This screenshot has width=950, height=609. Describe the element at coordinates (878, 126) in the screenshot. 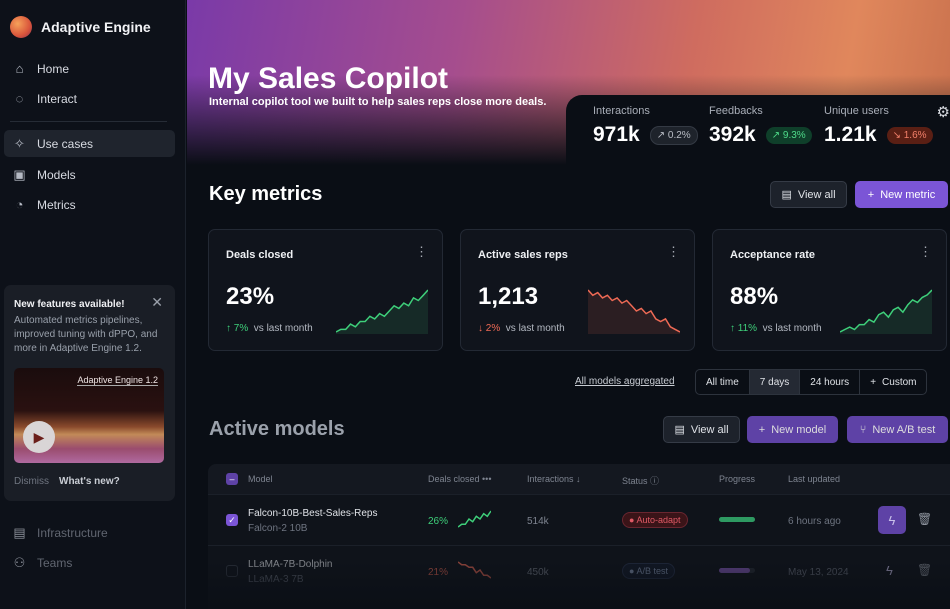

I see `stat-unique-users: Unique users 1.21k ↘ 1.6%` at that location.